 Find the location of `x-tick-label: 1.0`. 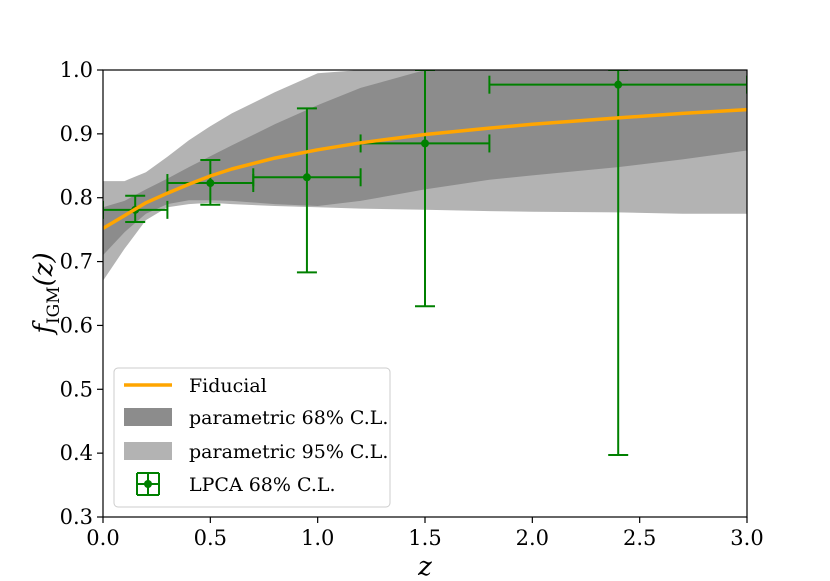

x-tick-label: 1.0 is located at coordinates (317, 538).